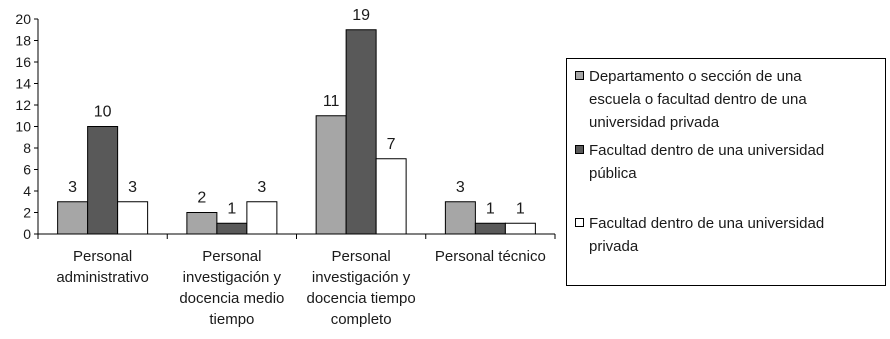 The width and height of the screenshot is (890, 339). Describe the element at coordinates (27, 148) in the screenshot. I see `y-tick-label: 8` at that location.